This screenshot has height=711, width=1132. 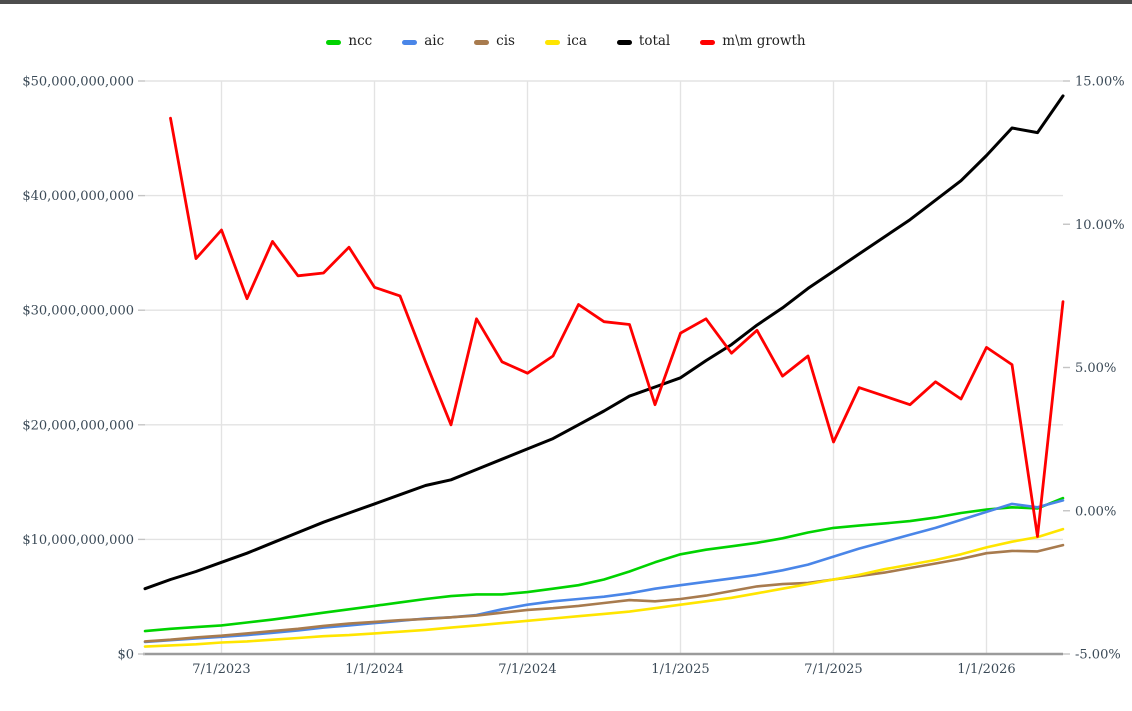 I want to click on legend-label: ncc, so click(x=360, y=41).